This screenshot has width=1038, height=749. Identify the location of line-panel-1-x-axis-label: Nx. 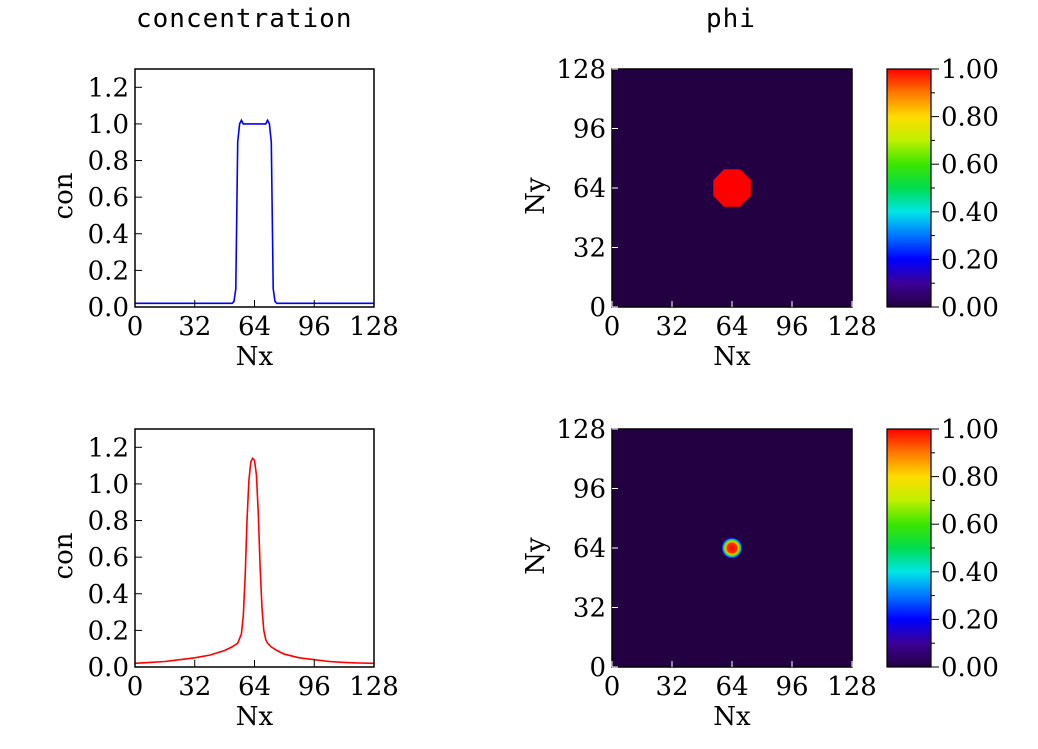
(255, 357).